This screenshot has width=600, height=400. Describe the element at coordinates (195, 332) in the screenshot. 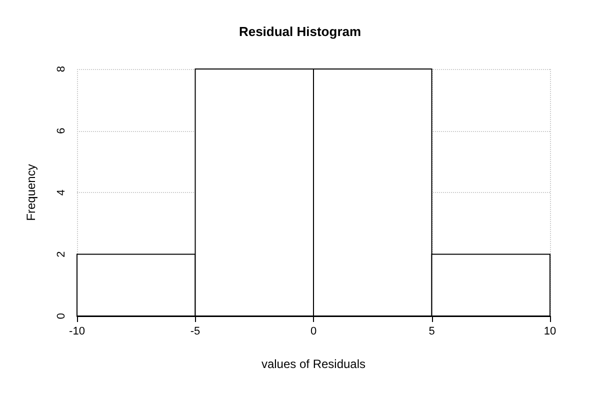

I see `x-tick-label: -5` at that location.